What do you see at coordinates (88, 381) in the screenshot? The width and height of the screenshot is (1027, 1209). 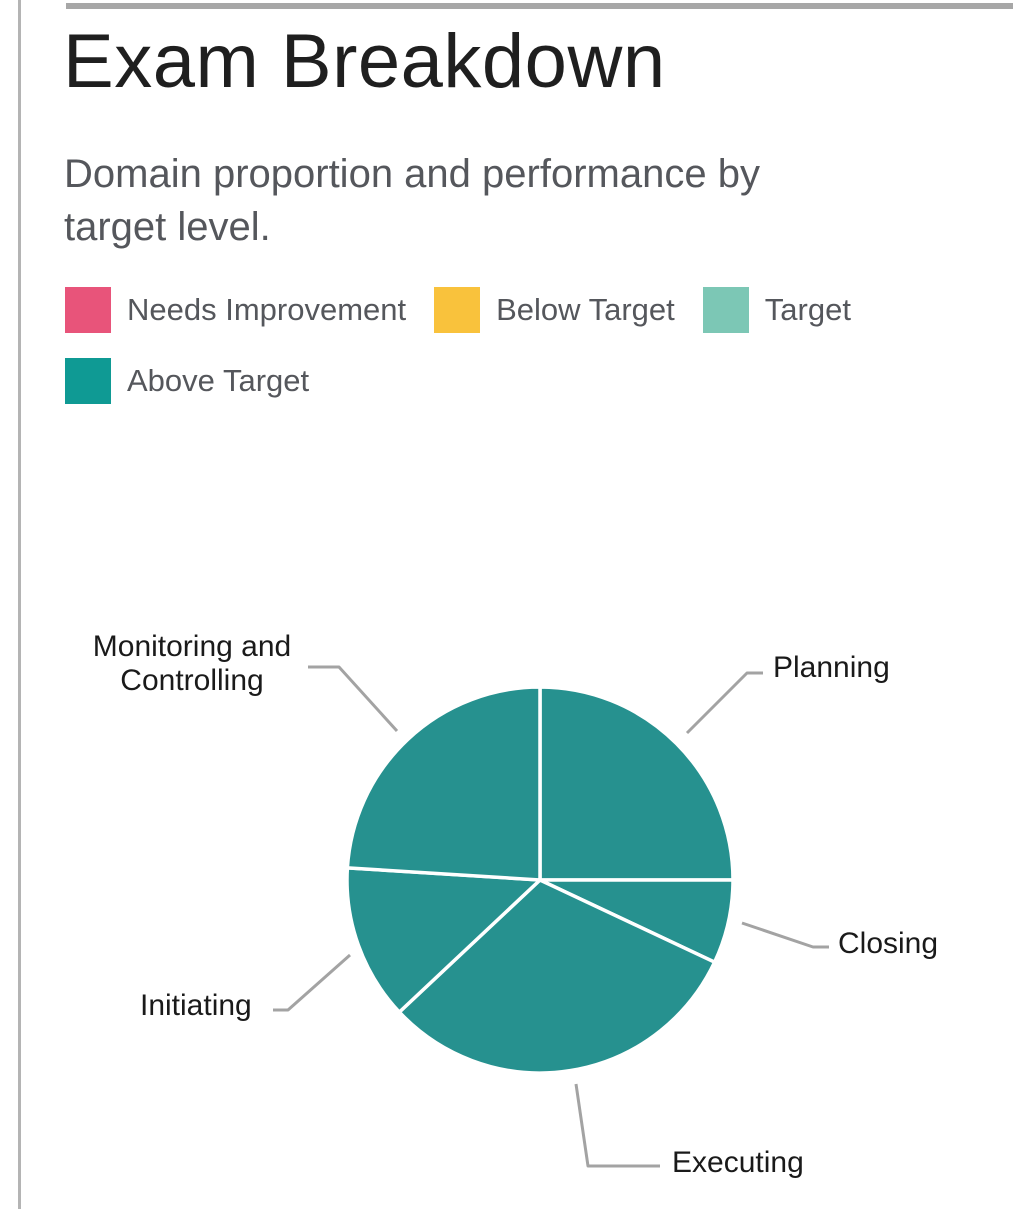 I see `legend-swatch-above-target` at bounding box center [88, 381].